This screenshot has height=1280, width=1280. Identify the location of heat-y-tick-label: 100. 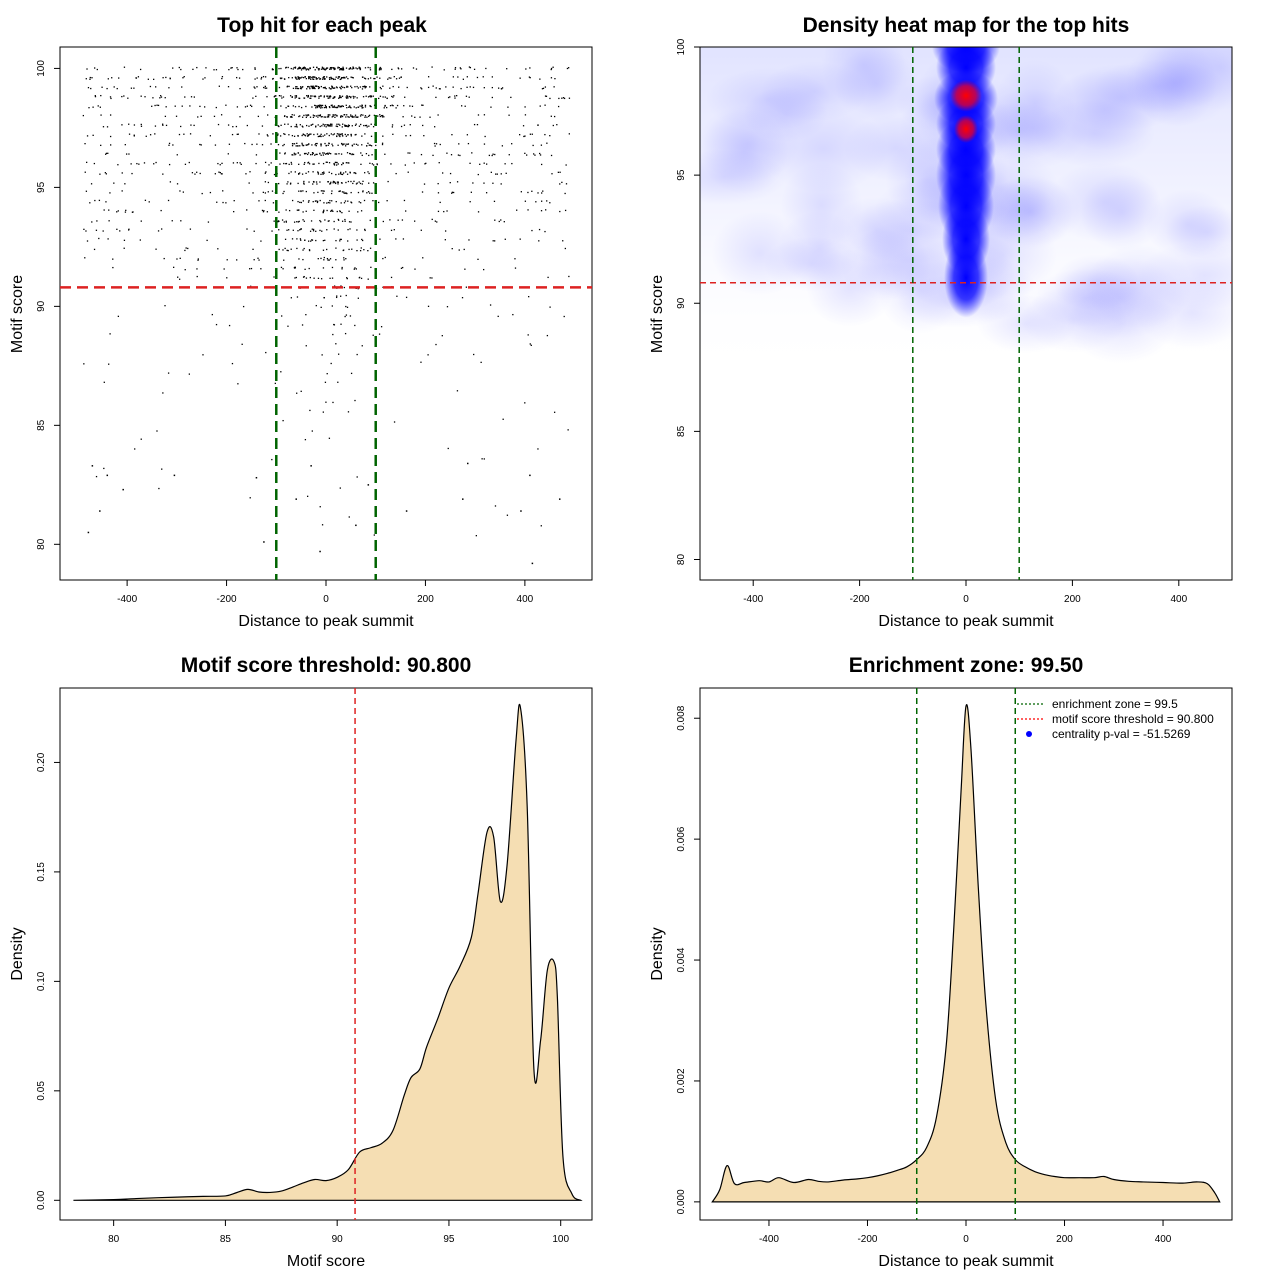
(681, 46).